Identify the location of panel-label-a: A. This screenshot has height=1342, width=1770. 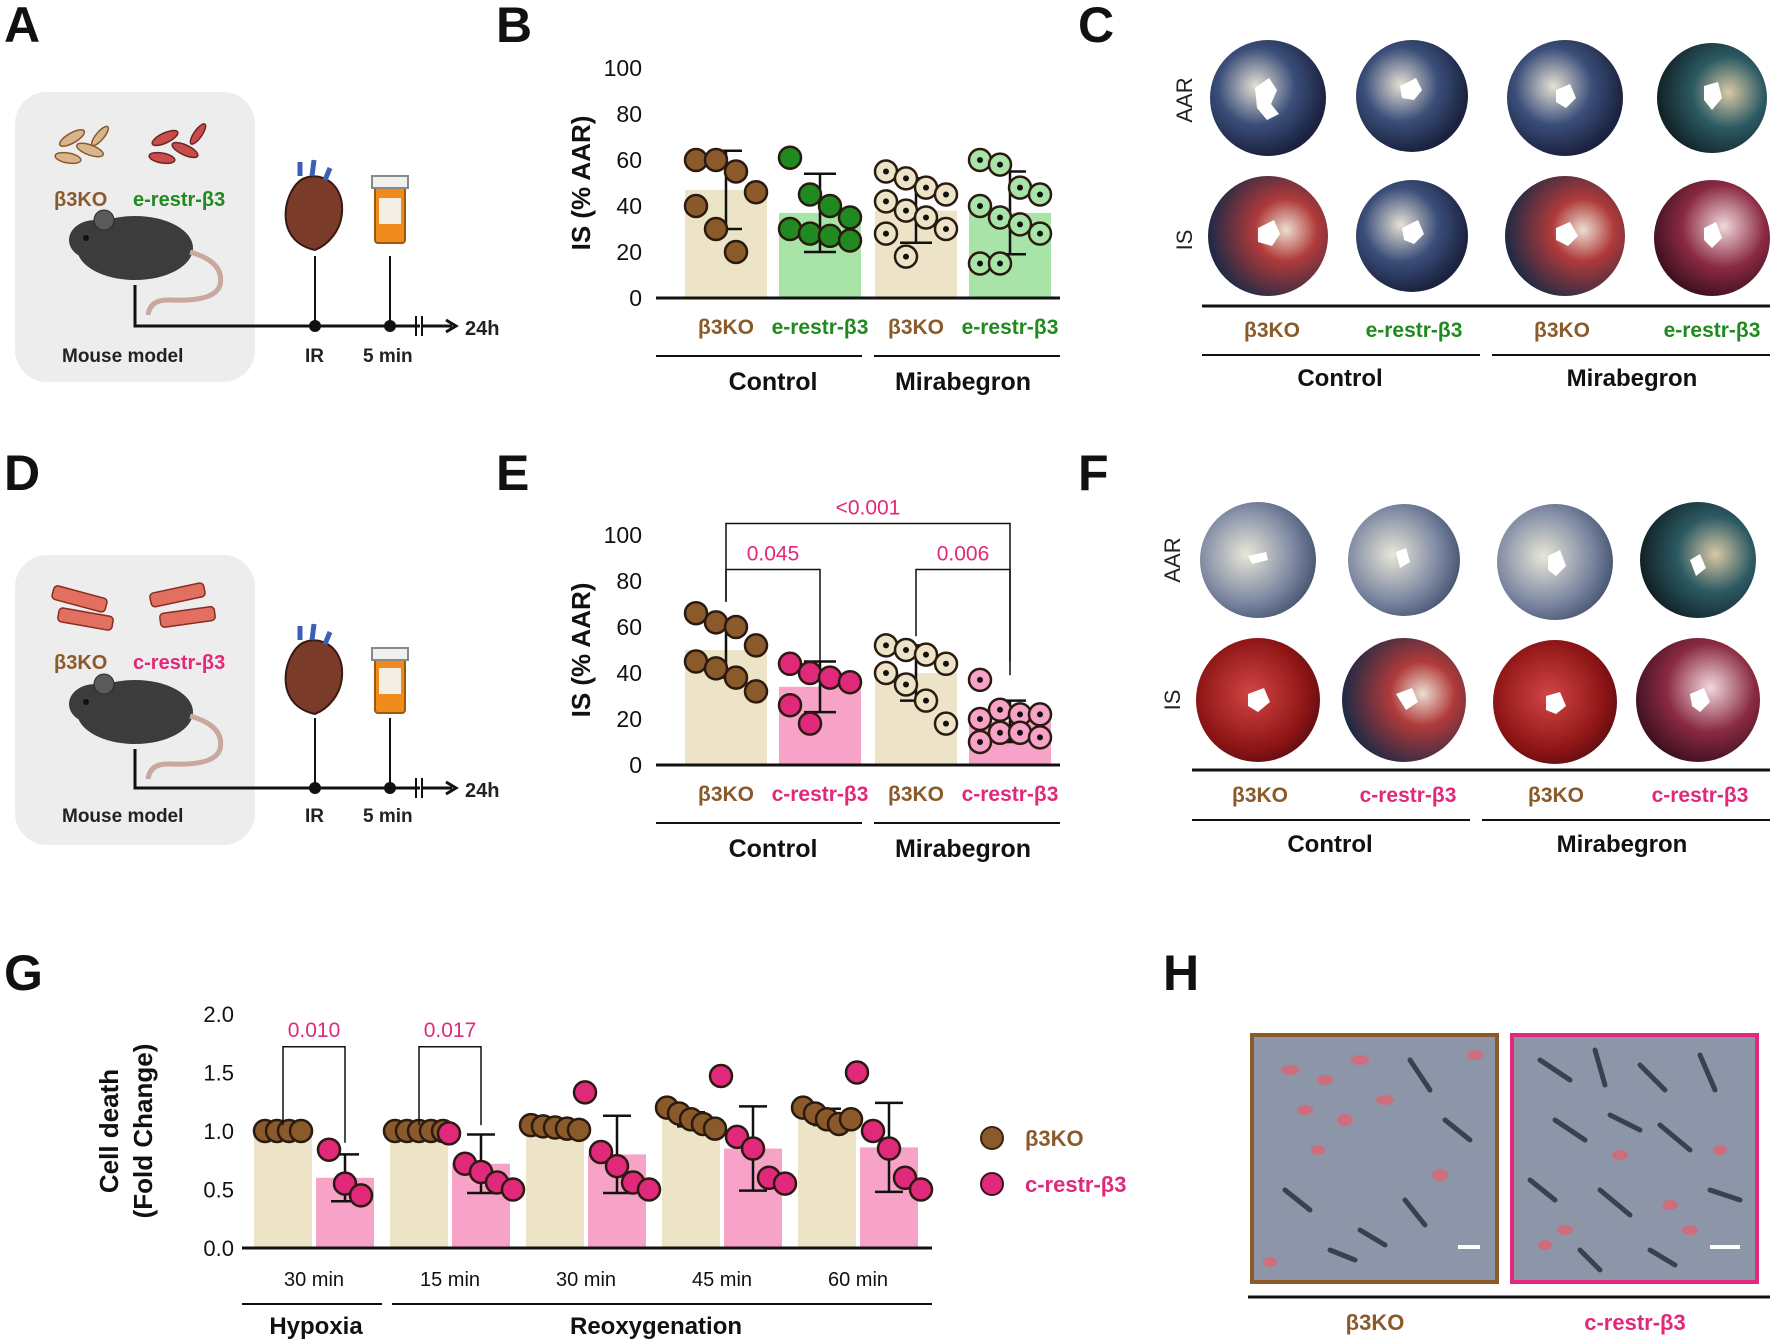
(22, 26).